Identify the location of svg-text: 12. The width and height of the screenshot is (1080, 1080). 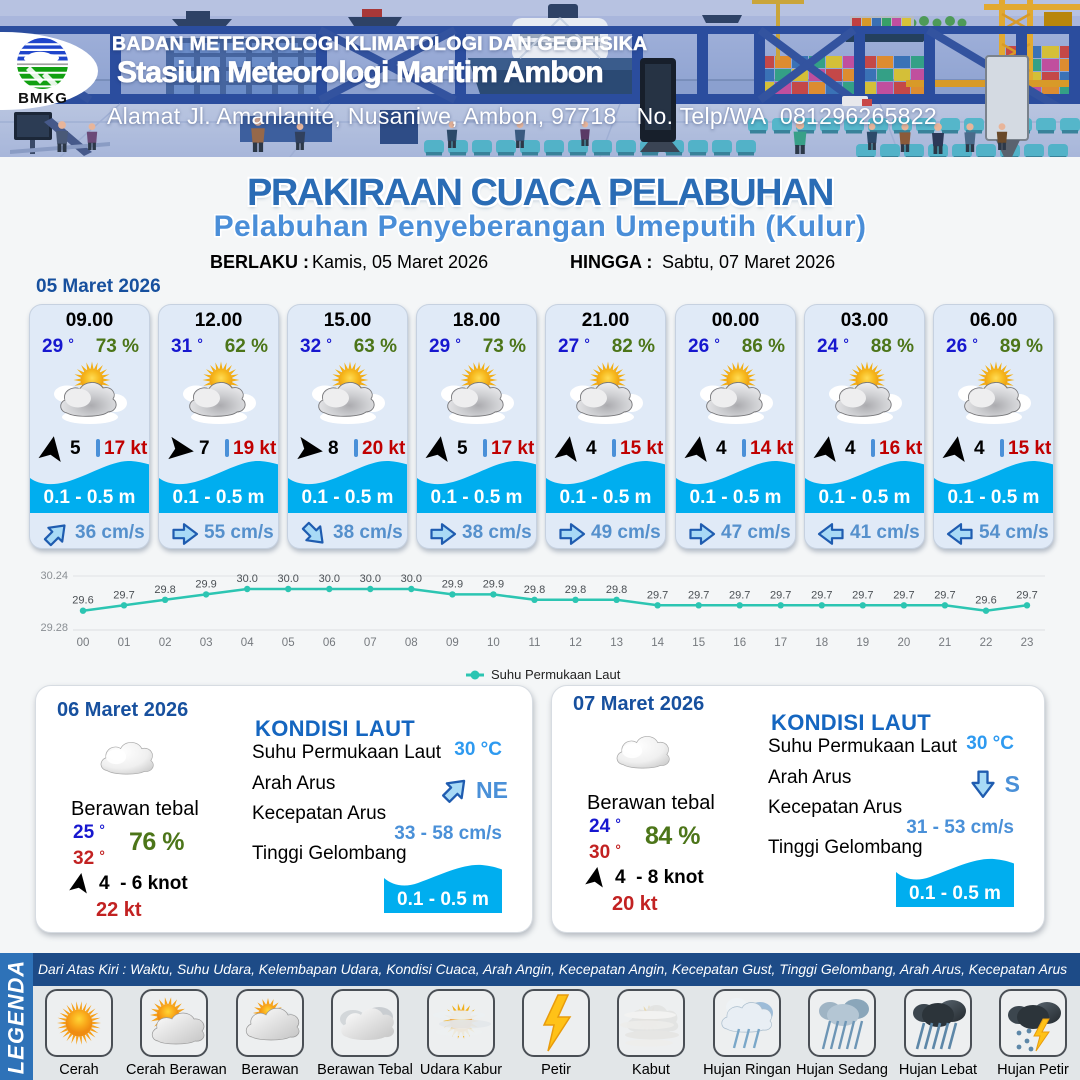
(575, 643).